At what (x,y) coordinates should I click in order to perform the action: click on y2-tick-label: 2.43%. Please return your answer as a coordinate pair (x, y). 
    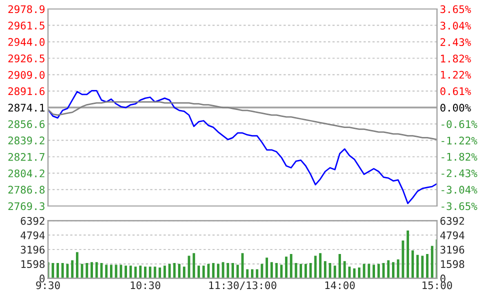
    Looking at the image, I should click on (455, 42).